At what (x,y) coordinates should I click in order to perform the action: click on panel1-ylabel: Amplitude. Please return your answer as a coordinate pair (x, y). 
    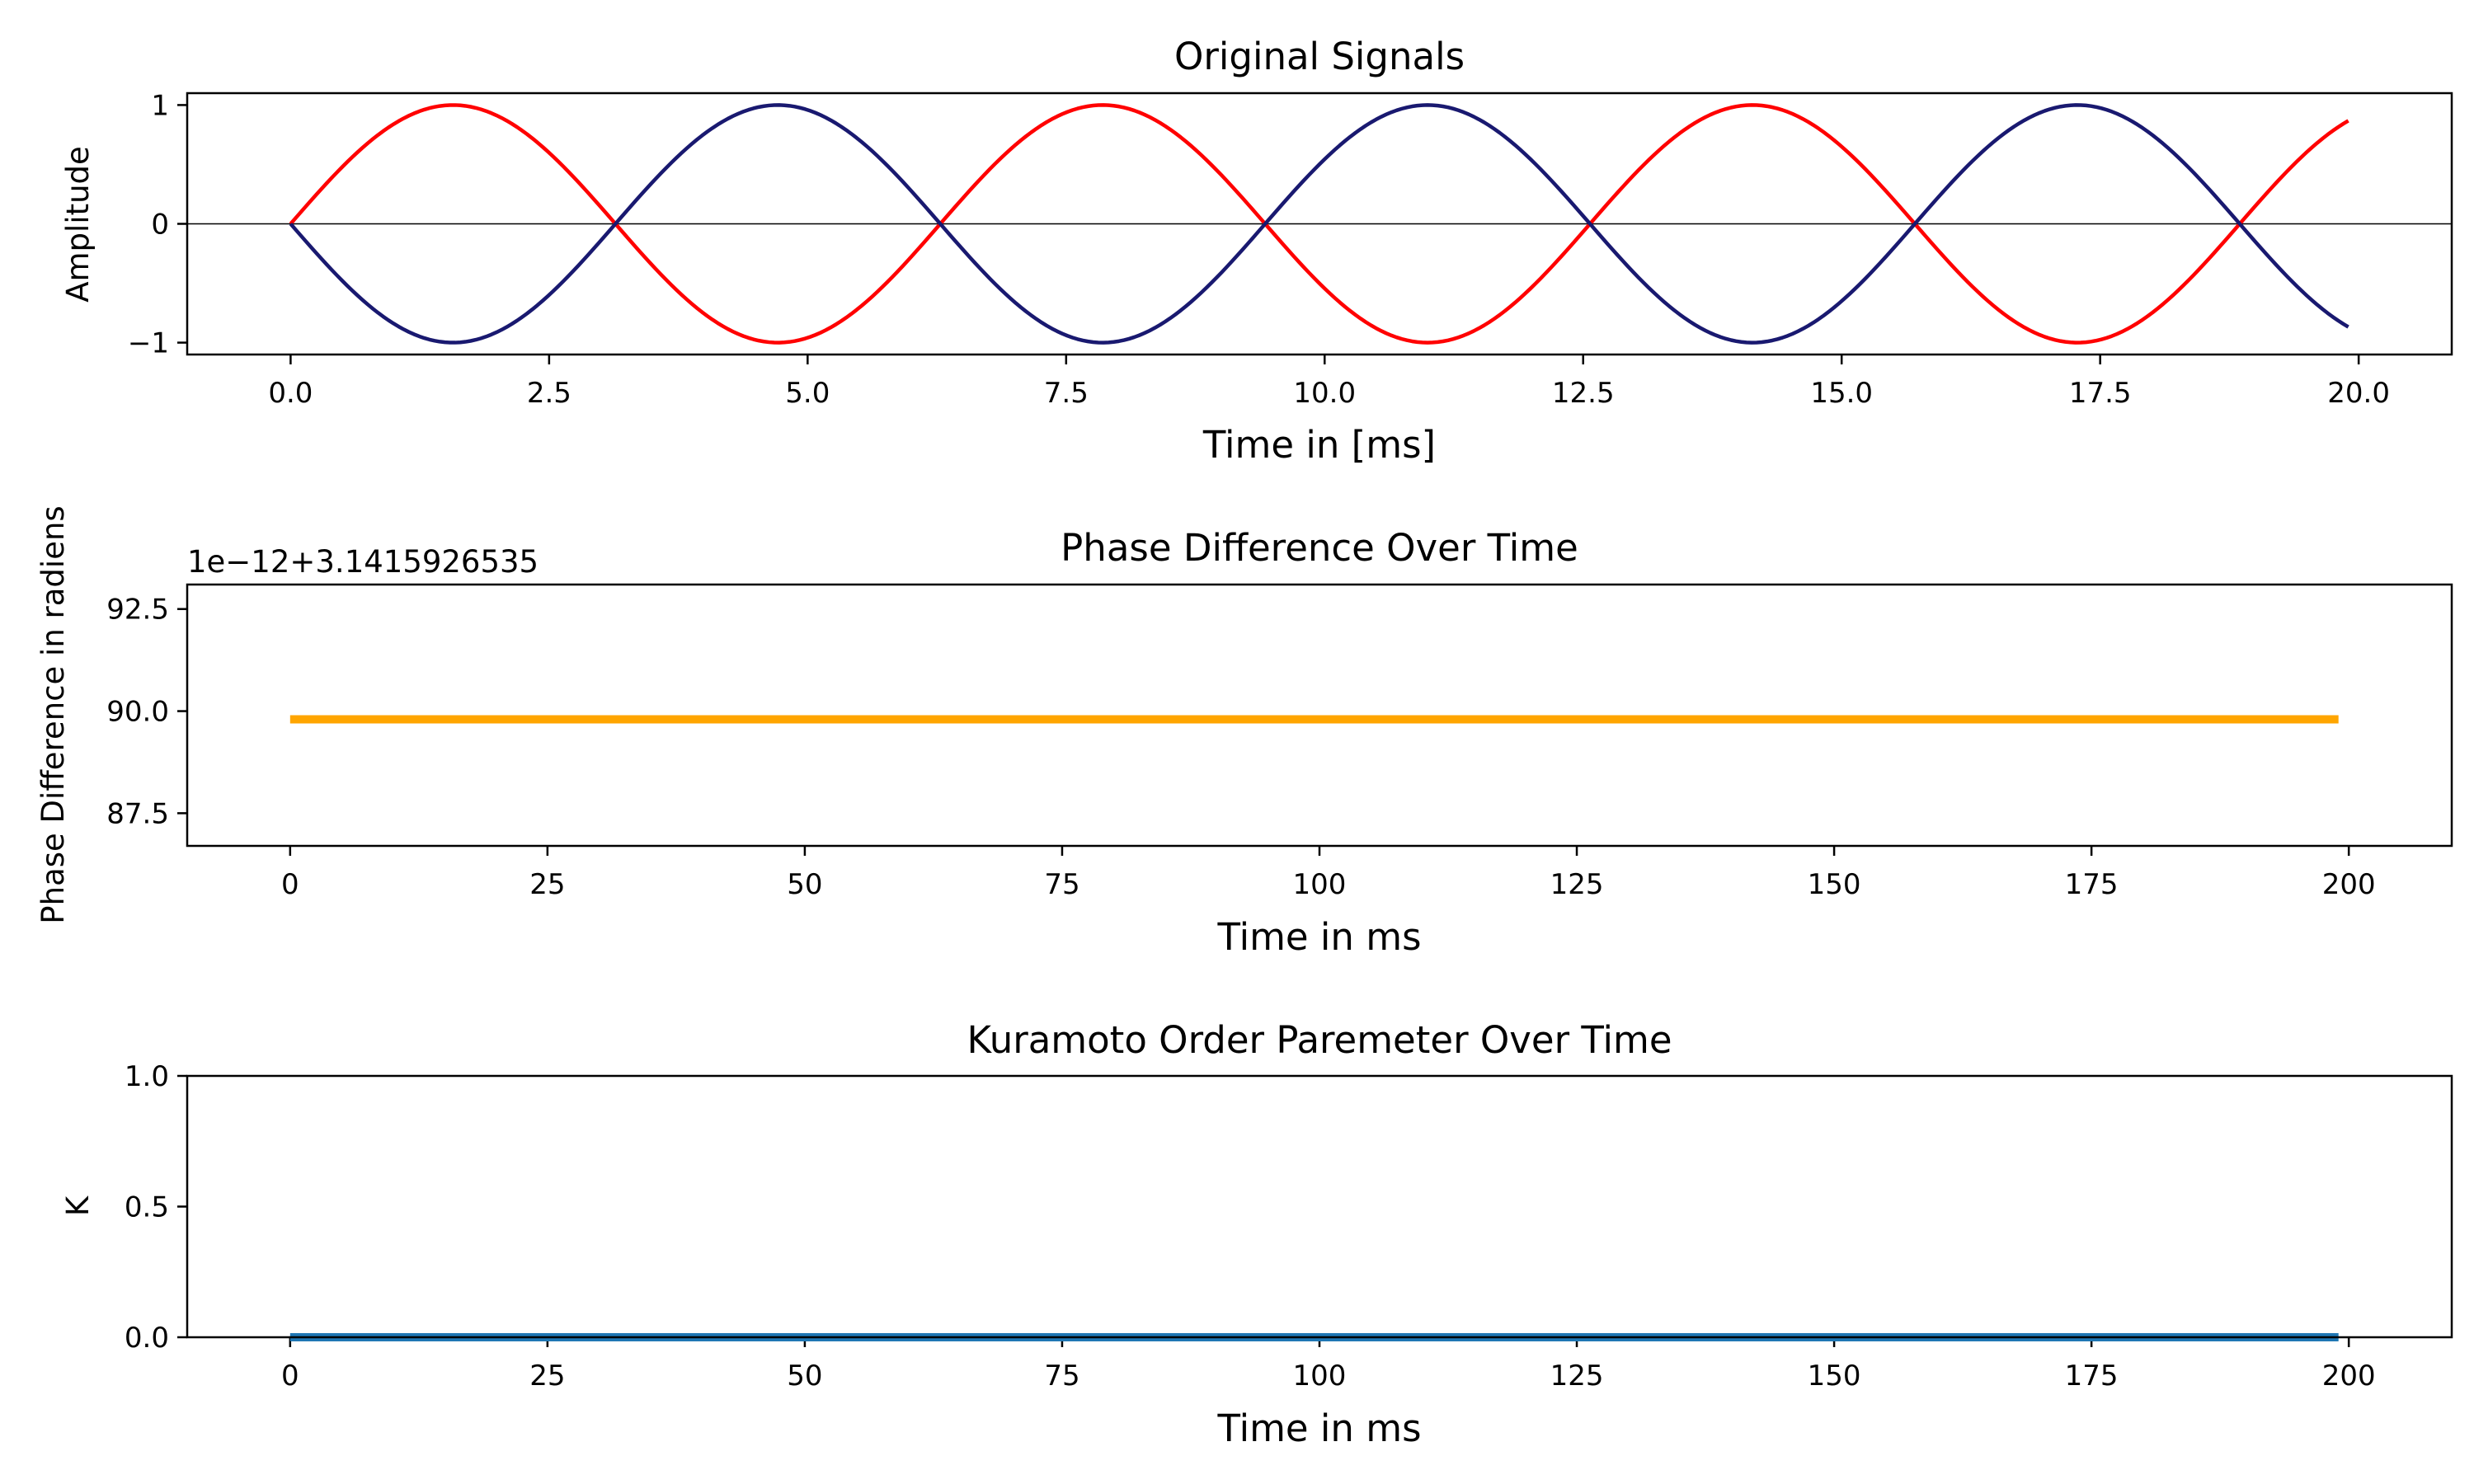
    Looking at the image, I should click on (78, 224).